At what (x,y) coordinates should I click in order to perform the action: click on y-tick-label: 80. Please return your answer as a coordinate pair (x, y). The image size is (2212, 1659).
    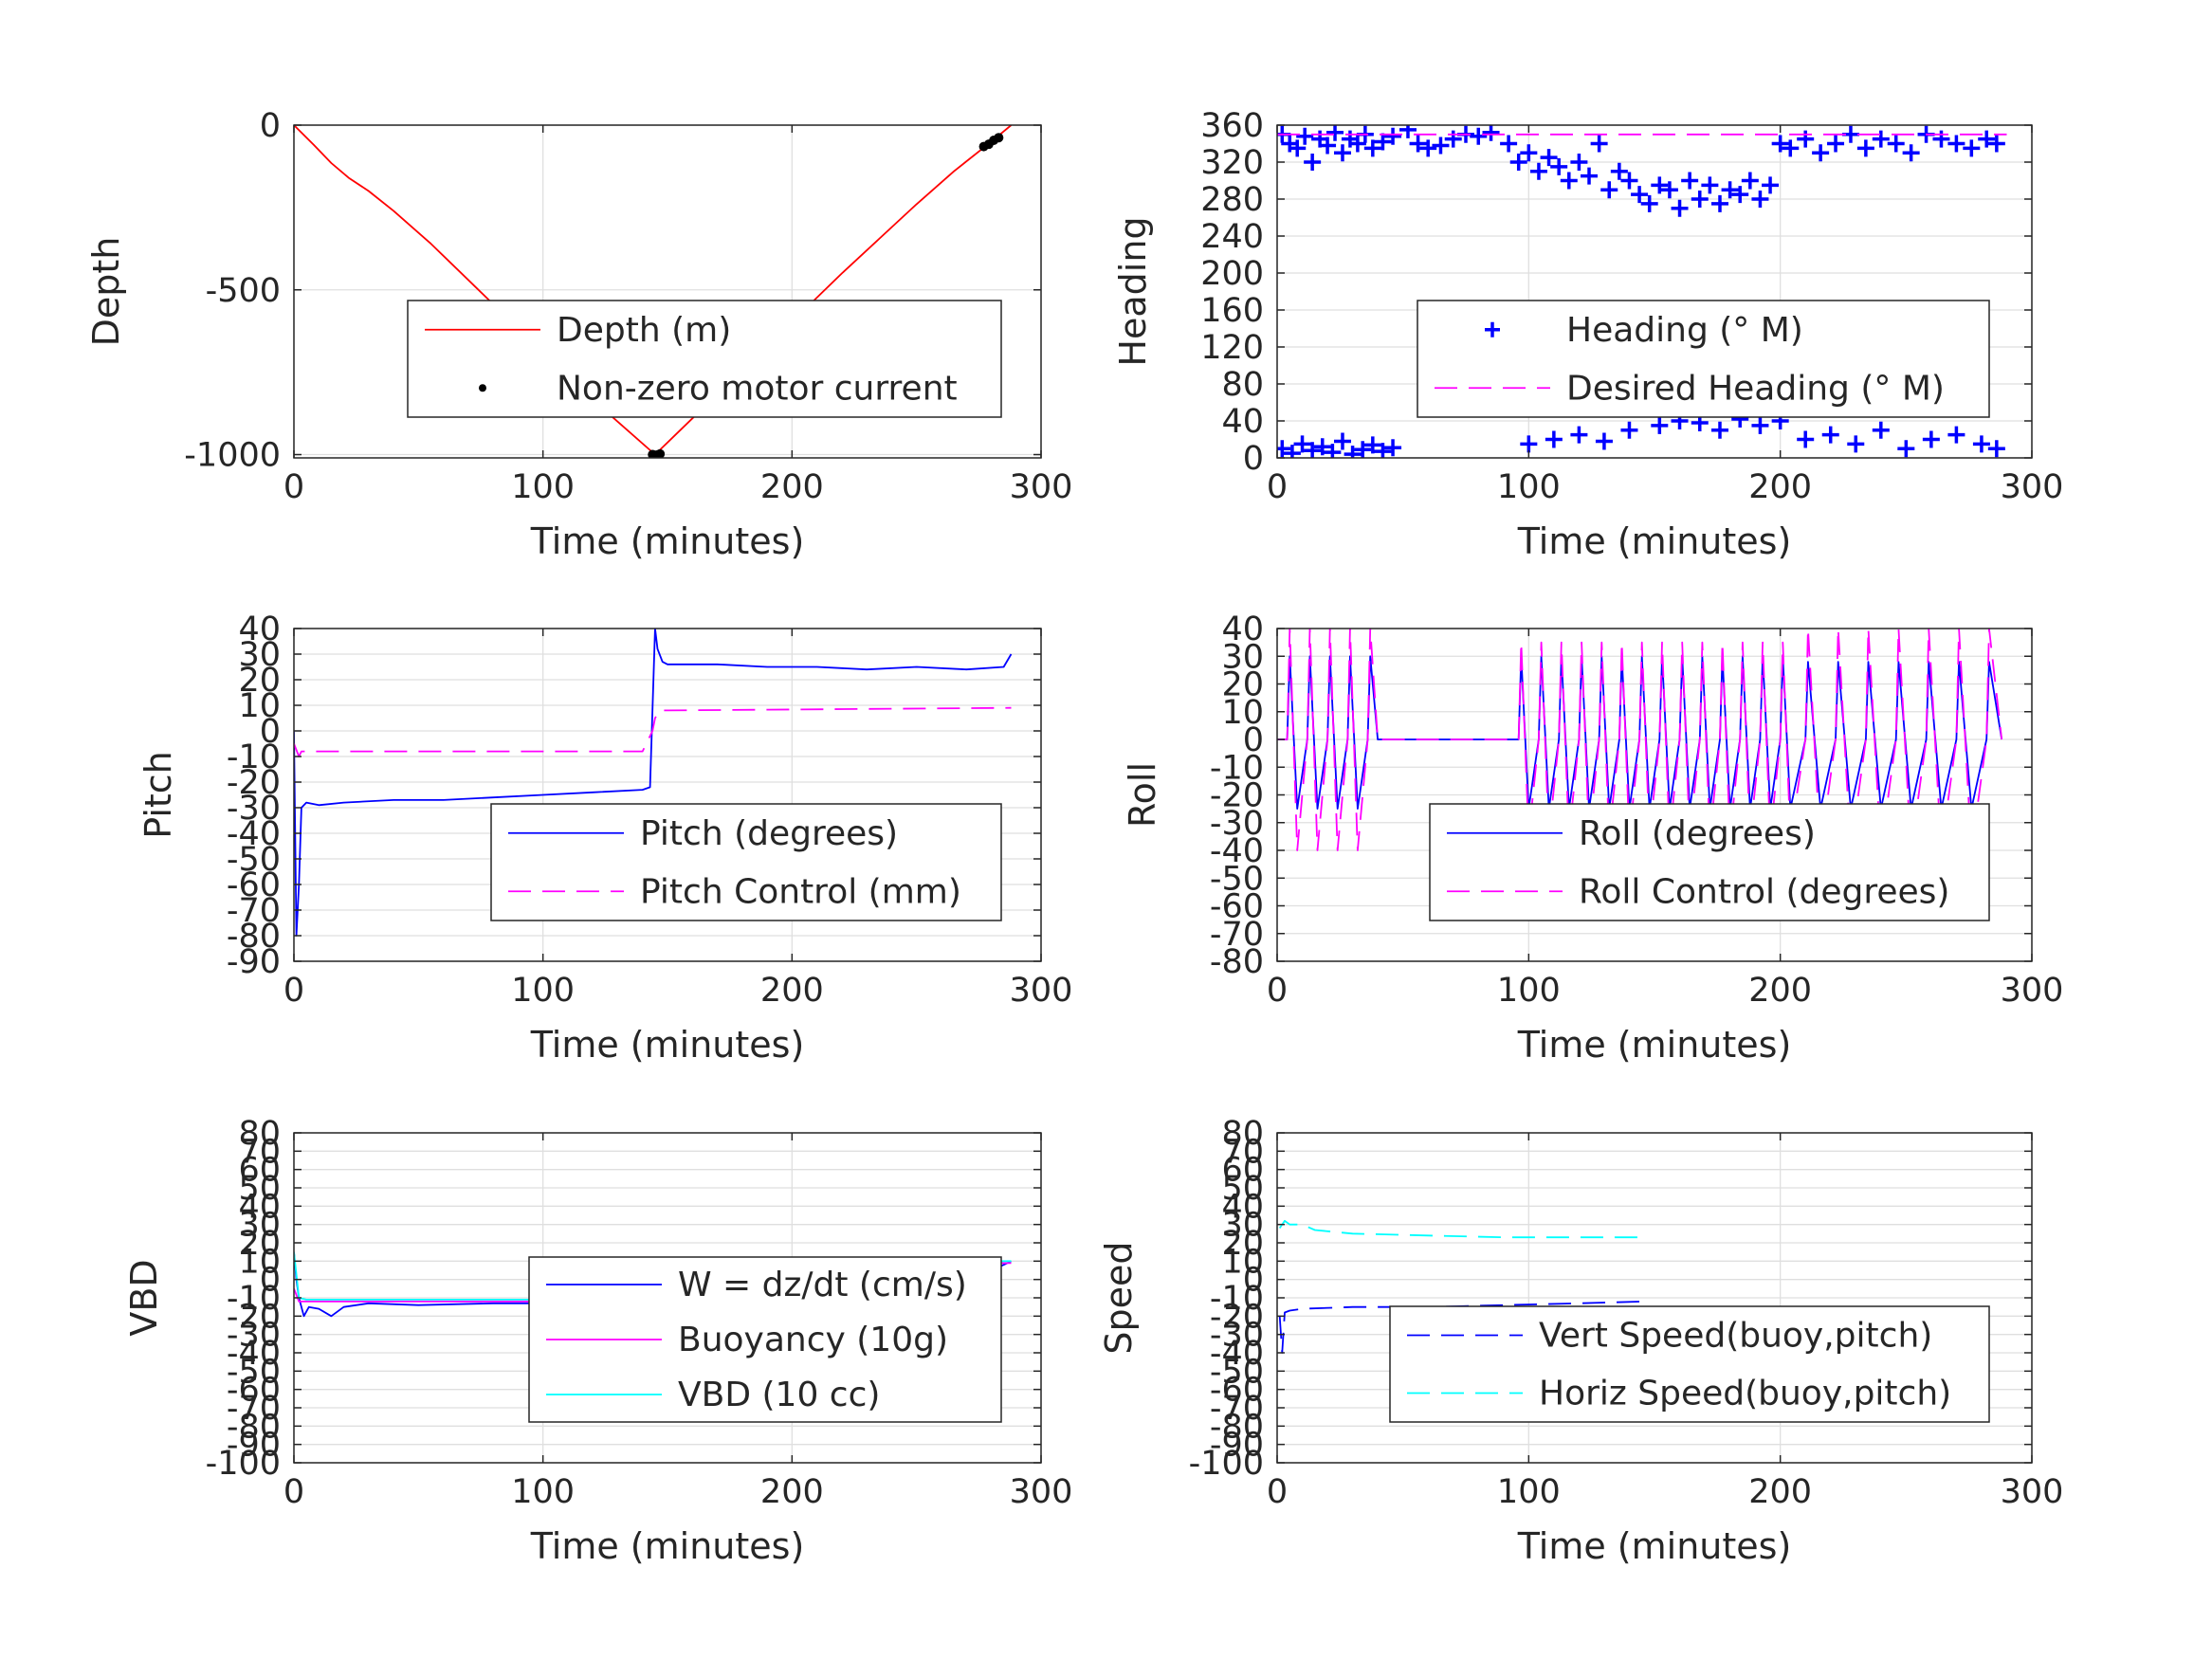
    Looking at the image, I should click on (1242, 1134).